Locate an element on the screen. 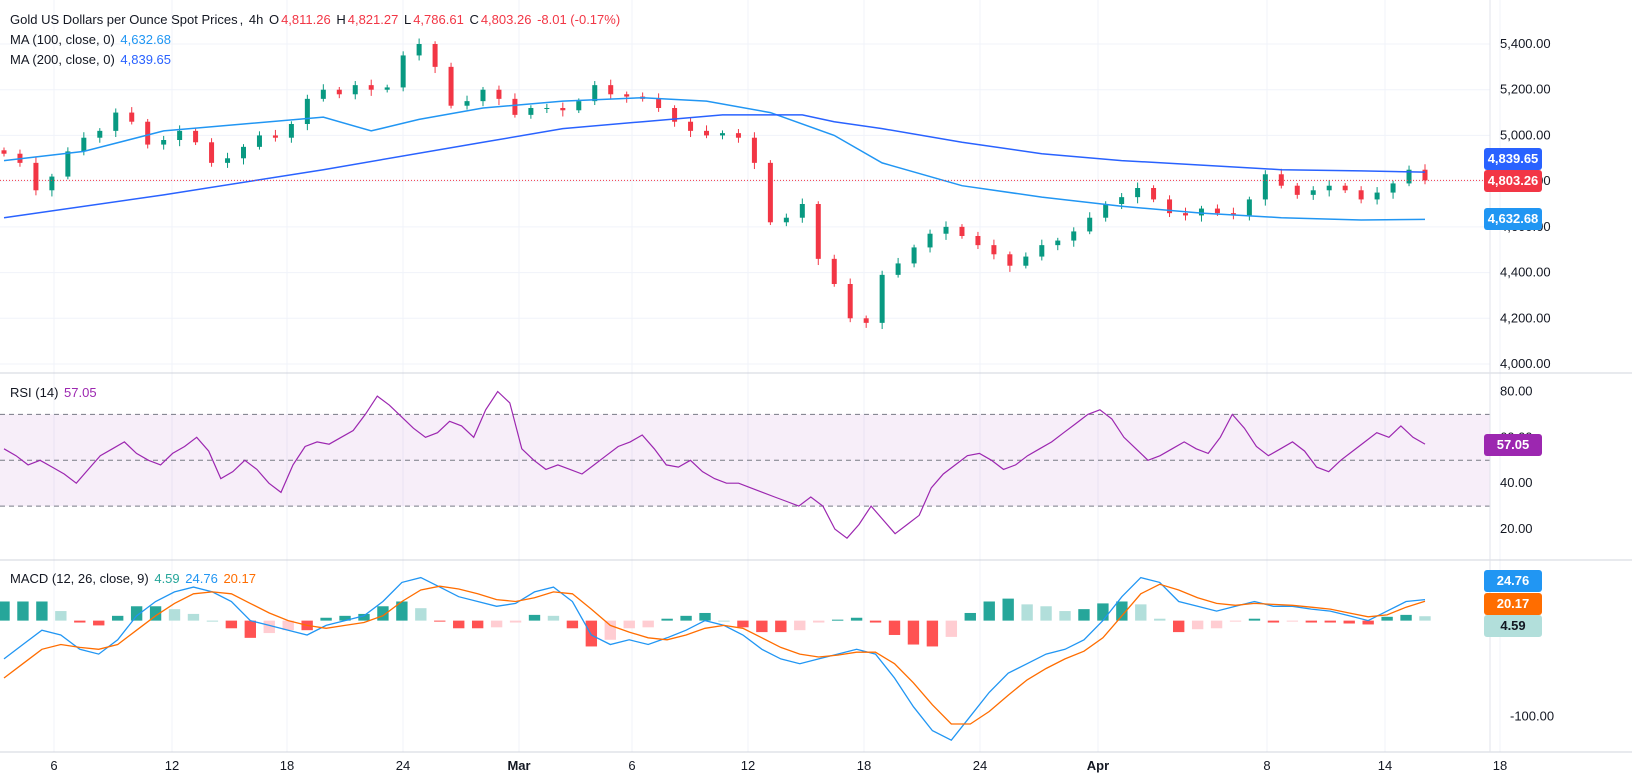 This screenshot has height=783, width=1632. price-tick-label: 4,200.00 is located at coordinates (1525, 317).